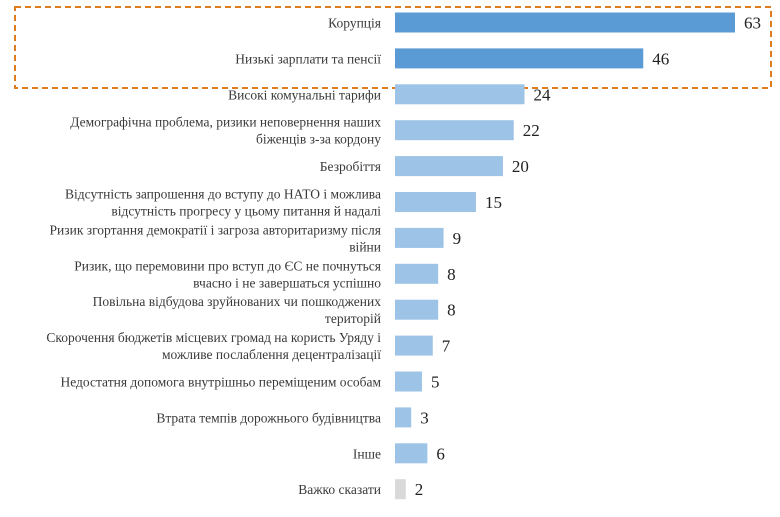 Image resolution: width=780 pixels, height=517 pixels. Describe the element at coordinates (660, 58) in the screenshot. I see `data-label: 46` at that location.